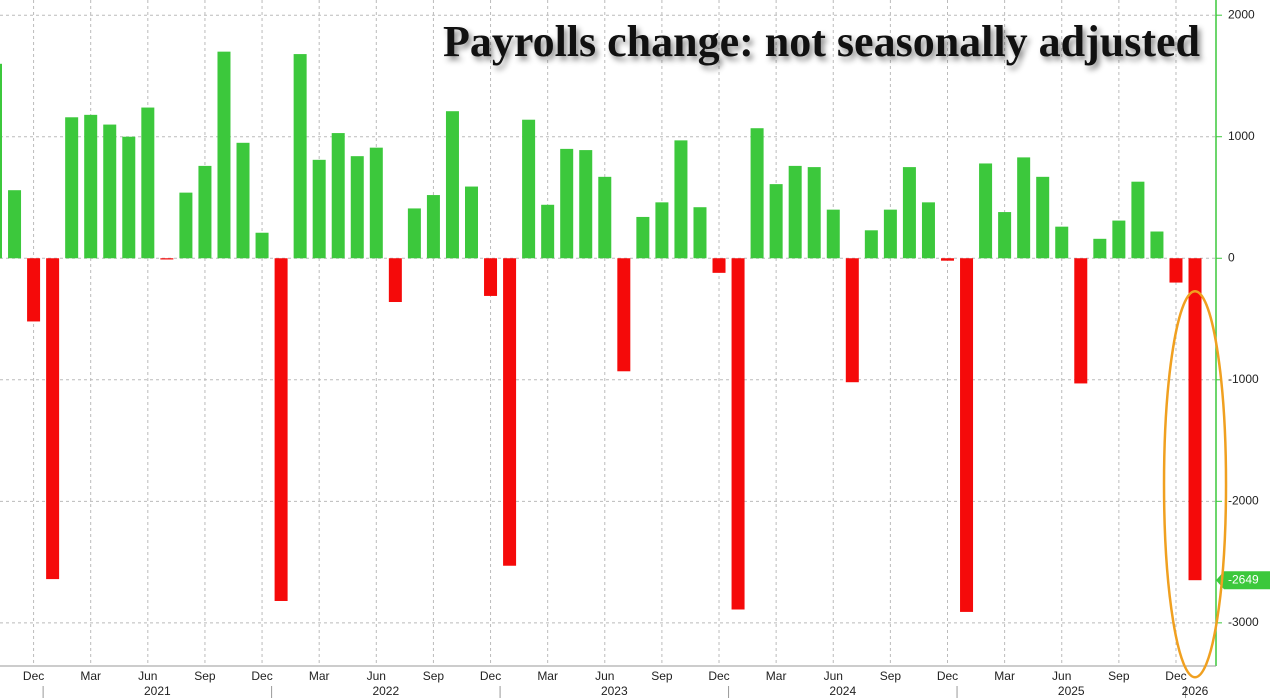 Image resolution: width=1272 pixels, height=700 pixels. What do you see at coordinates (1241, 14) in the screenshot?
I see `y-tick-label: 2000` at bounding box center [1241, 14].